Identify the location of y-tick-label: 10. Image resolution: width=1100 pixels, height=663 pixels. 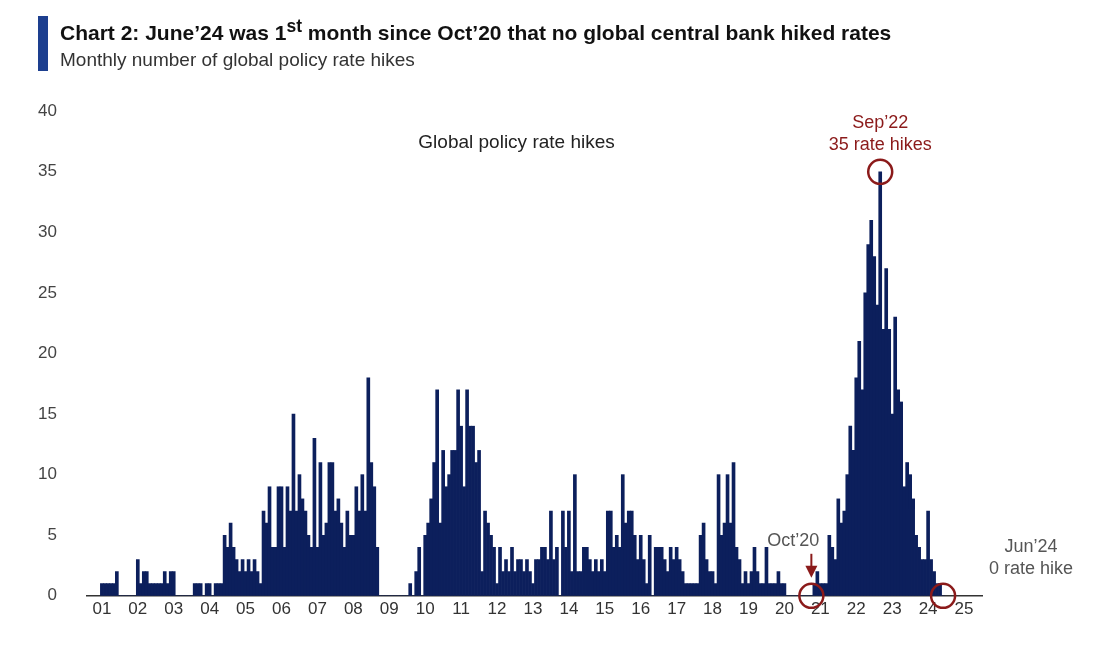
(47, 474).